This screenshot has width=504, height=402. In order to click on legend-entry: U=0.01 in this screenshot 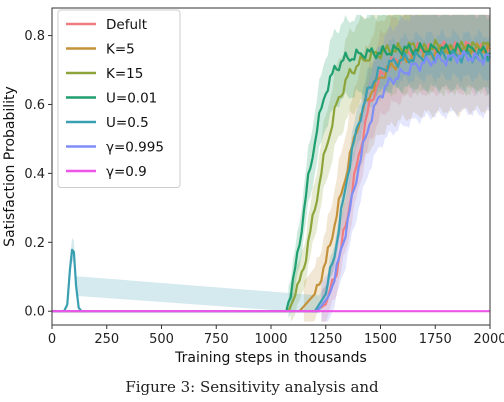, I will do `click(131, 99)`.